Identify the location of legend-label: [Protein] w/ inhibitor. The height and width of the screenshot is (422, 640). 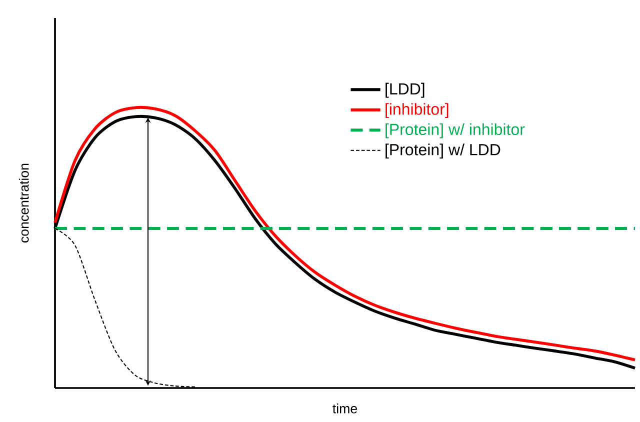
(455, 130).